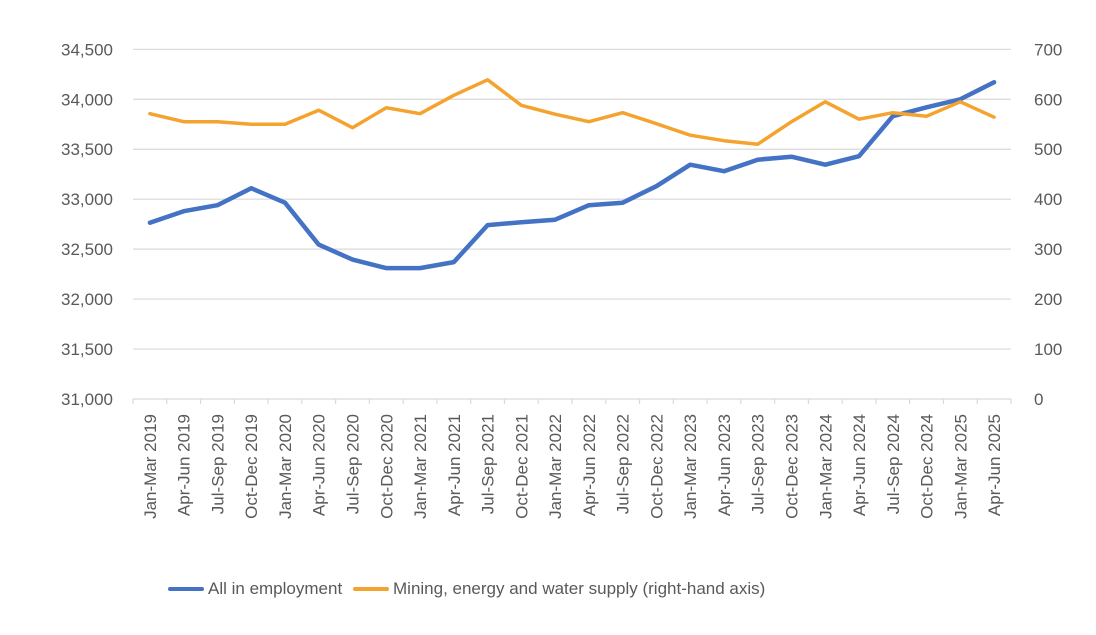  I want to click on legend-swatch-orange, so click(371, 589).